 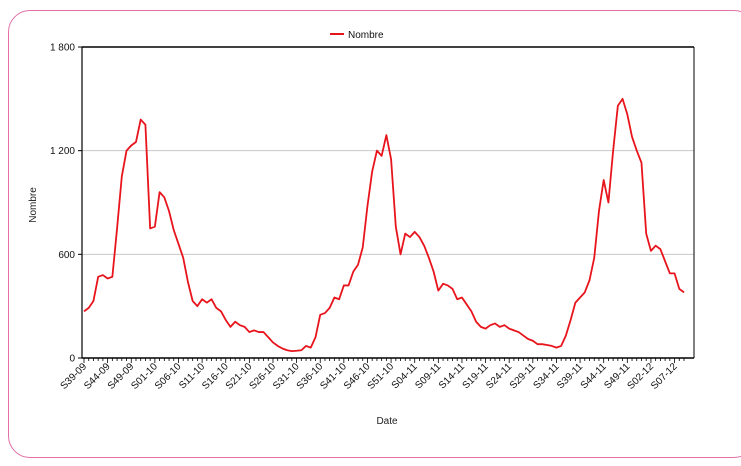 What do you see at coordinates (66, 255) in the screenshot?
I see `y-tick-label: 600` at bounding box center [66, 255].